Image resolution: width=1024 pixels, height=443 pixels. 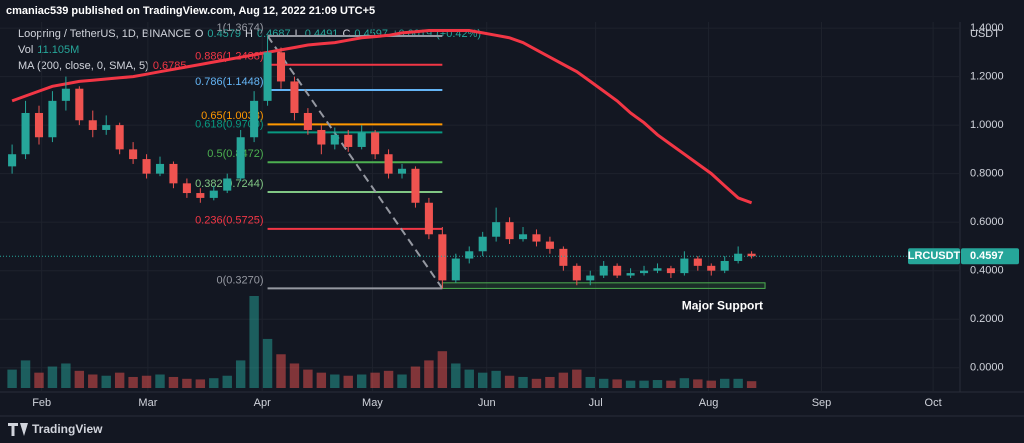 I want to click on y-tick-label: 0.2000, so click(x=987, y=319).